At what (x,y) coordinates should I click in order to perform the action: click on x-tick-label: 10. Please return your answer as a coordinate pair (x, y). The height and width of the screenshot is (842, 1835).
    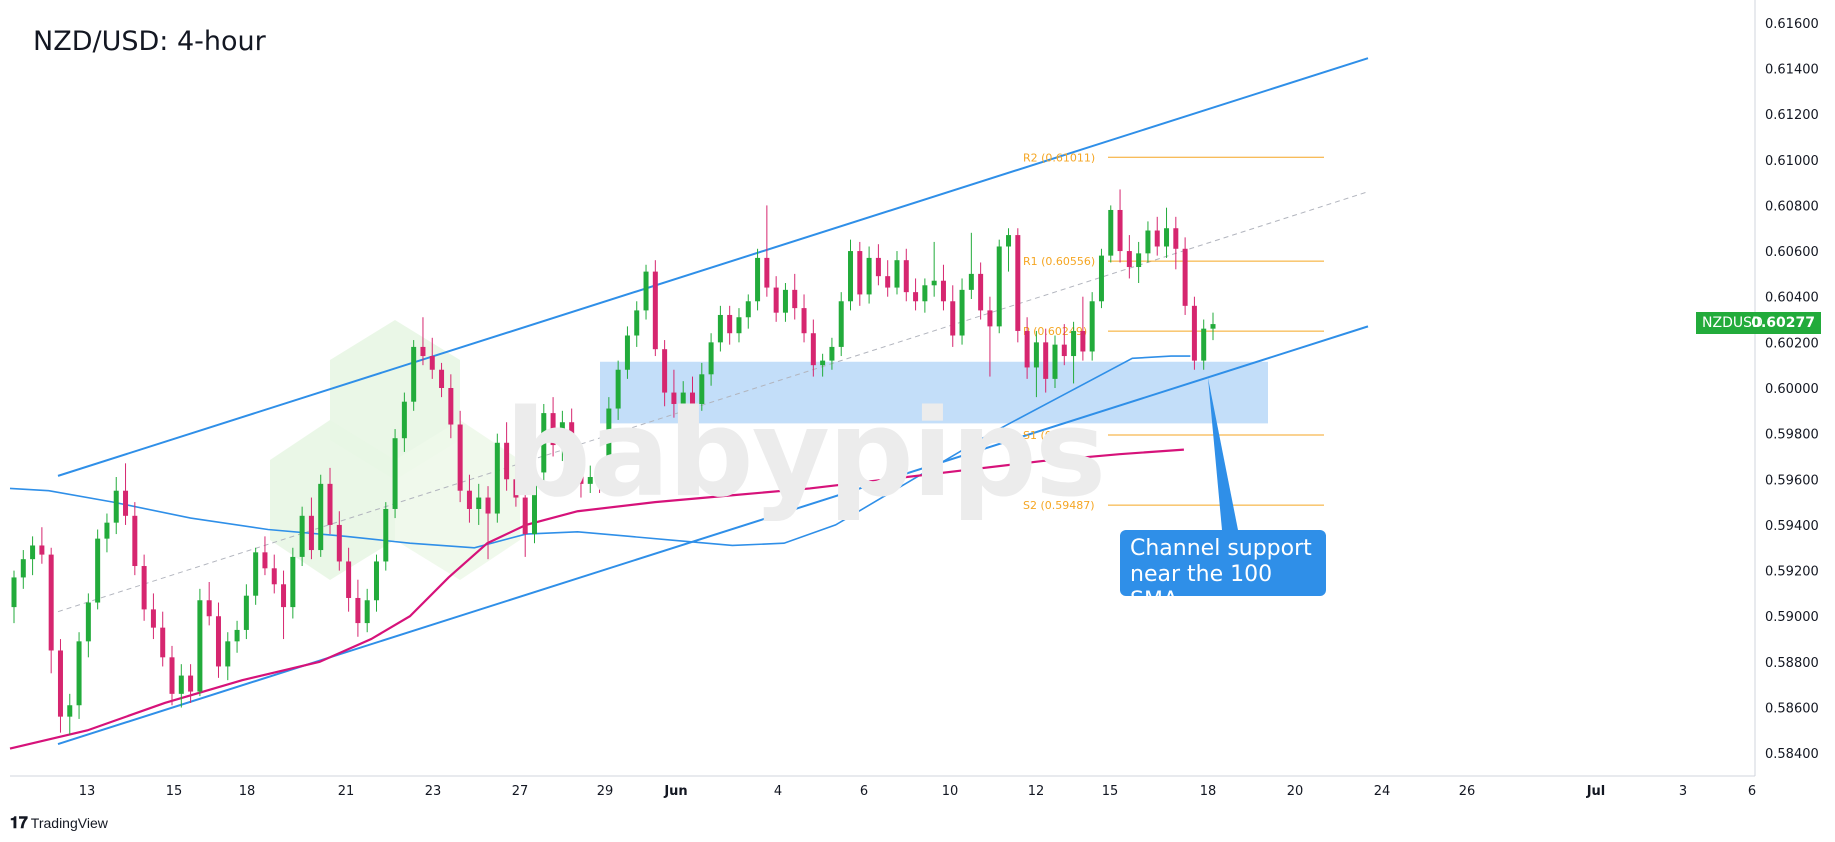
    Looking at the image, I should click on (950, 791).